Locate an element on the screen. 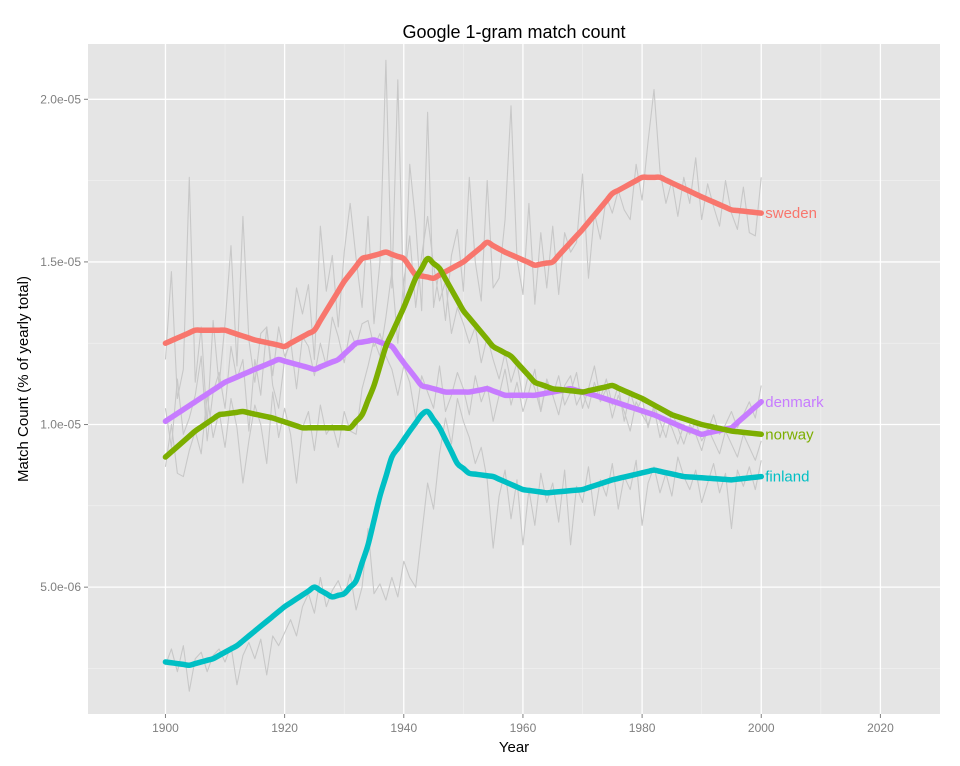 The height and width of the screenshot is (766, 960). series-label-denmark: denmark is located at coordinates (794, 402).